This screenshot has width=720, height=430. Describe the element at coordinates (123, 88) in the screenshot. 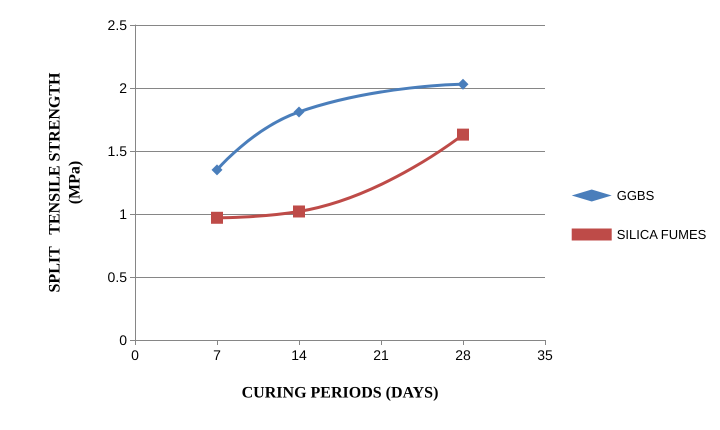

I see `y-tick-label: 2` at that location.